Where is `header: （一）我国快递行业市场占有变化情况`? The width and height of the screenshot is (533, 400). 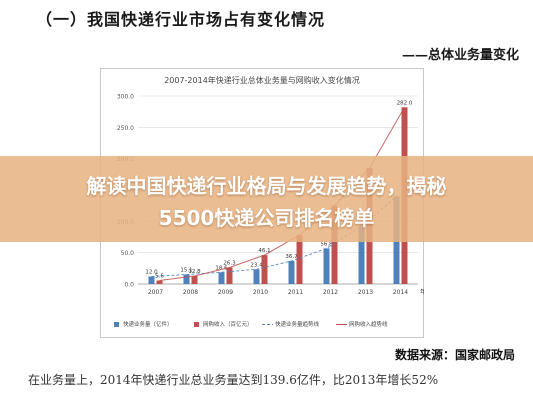 header: （一）我国快递行业市场占有变化情况 is located at coordinates (266, 18).